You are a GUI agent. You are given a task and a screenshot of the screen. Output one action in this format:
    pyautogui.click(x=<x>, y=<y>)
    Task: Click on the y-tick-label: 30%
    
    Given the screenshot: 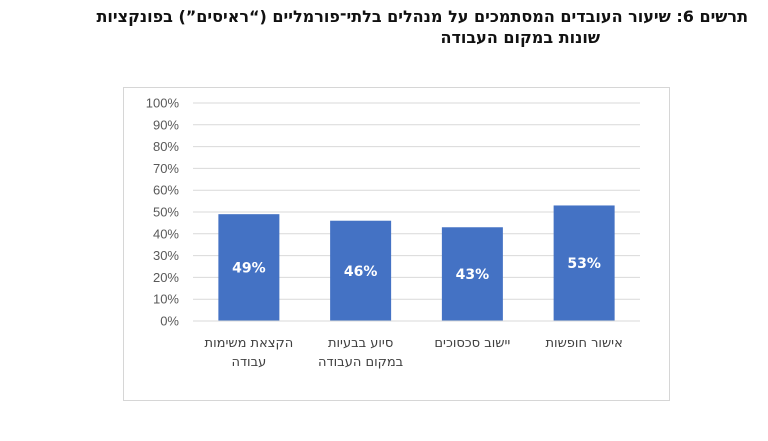 What is the action you would take?
    pyautogui.click(x=166, y=255)
    